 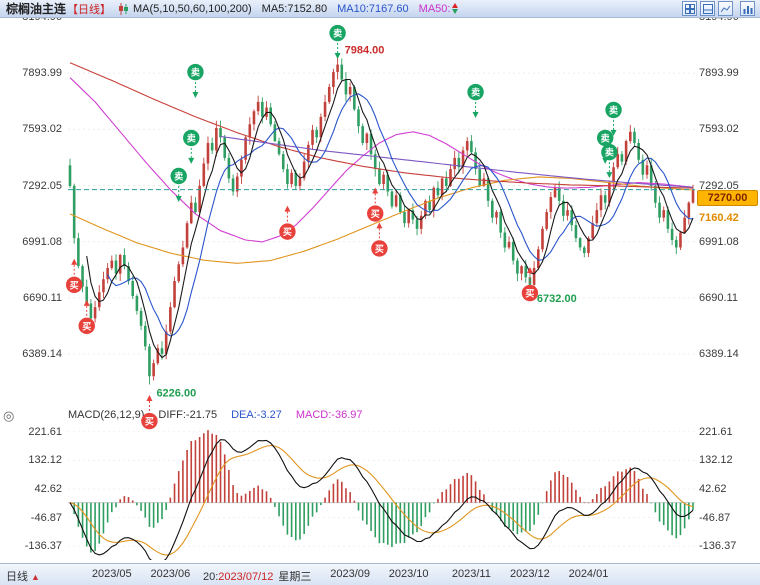 I want to click on x-axis-label: 2023/09, so click(x=350, y=574).